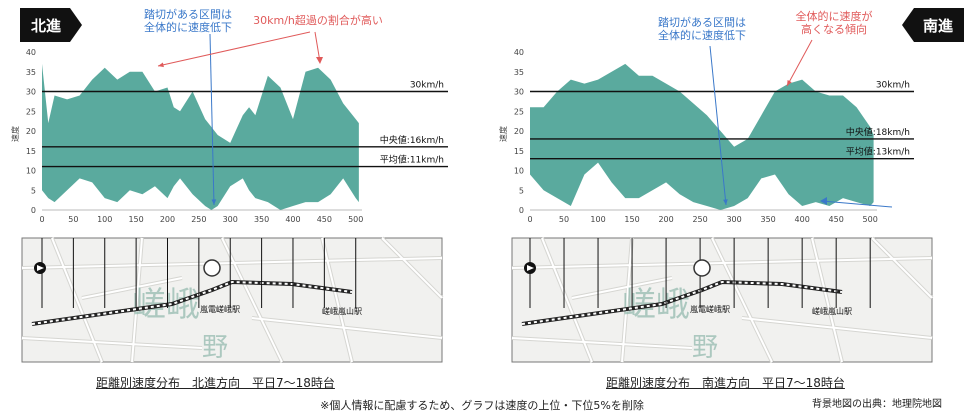  I want to click on start-marker-arrow-icon, so click(40, 268).